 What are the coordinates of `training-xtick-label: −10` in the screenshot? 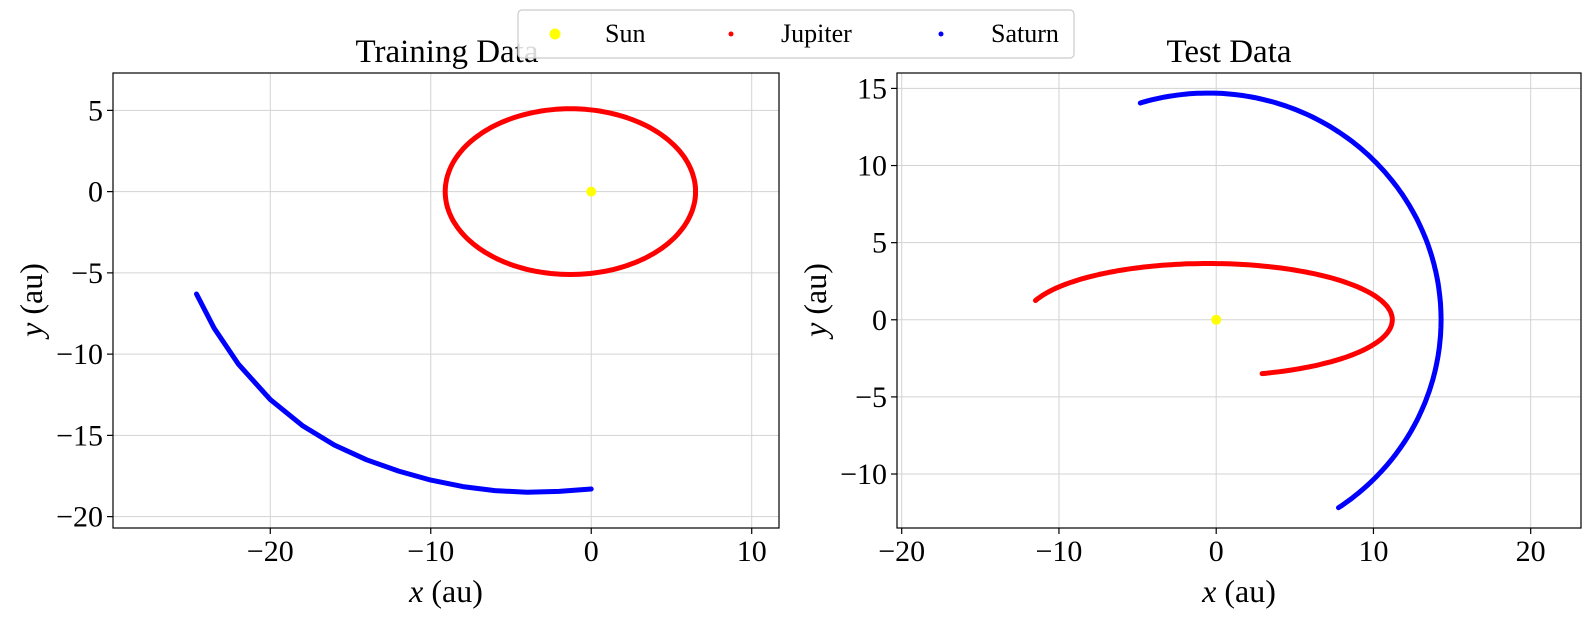 It's located at (430, 551).